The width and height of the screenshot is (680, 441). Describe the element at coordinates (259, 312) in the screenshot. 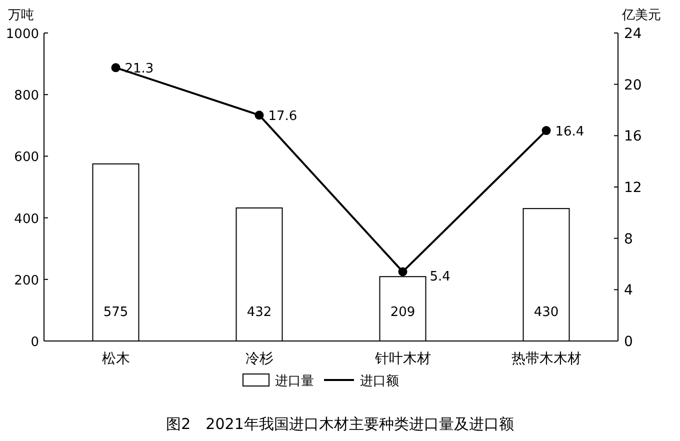

I see `data-label: 432` at that location.